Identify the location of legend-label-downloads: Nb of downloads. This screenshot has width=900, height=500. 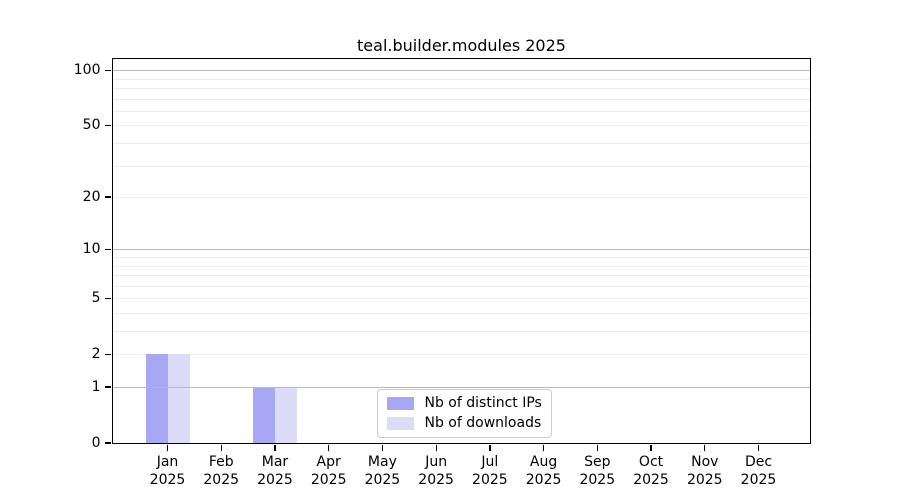
(483, 423).